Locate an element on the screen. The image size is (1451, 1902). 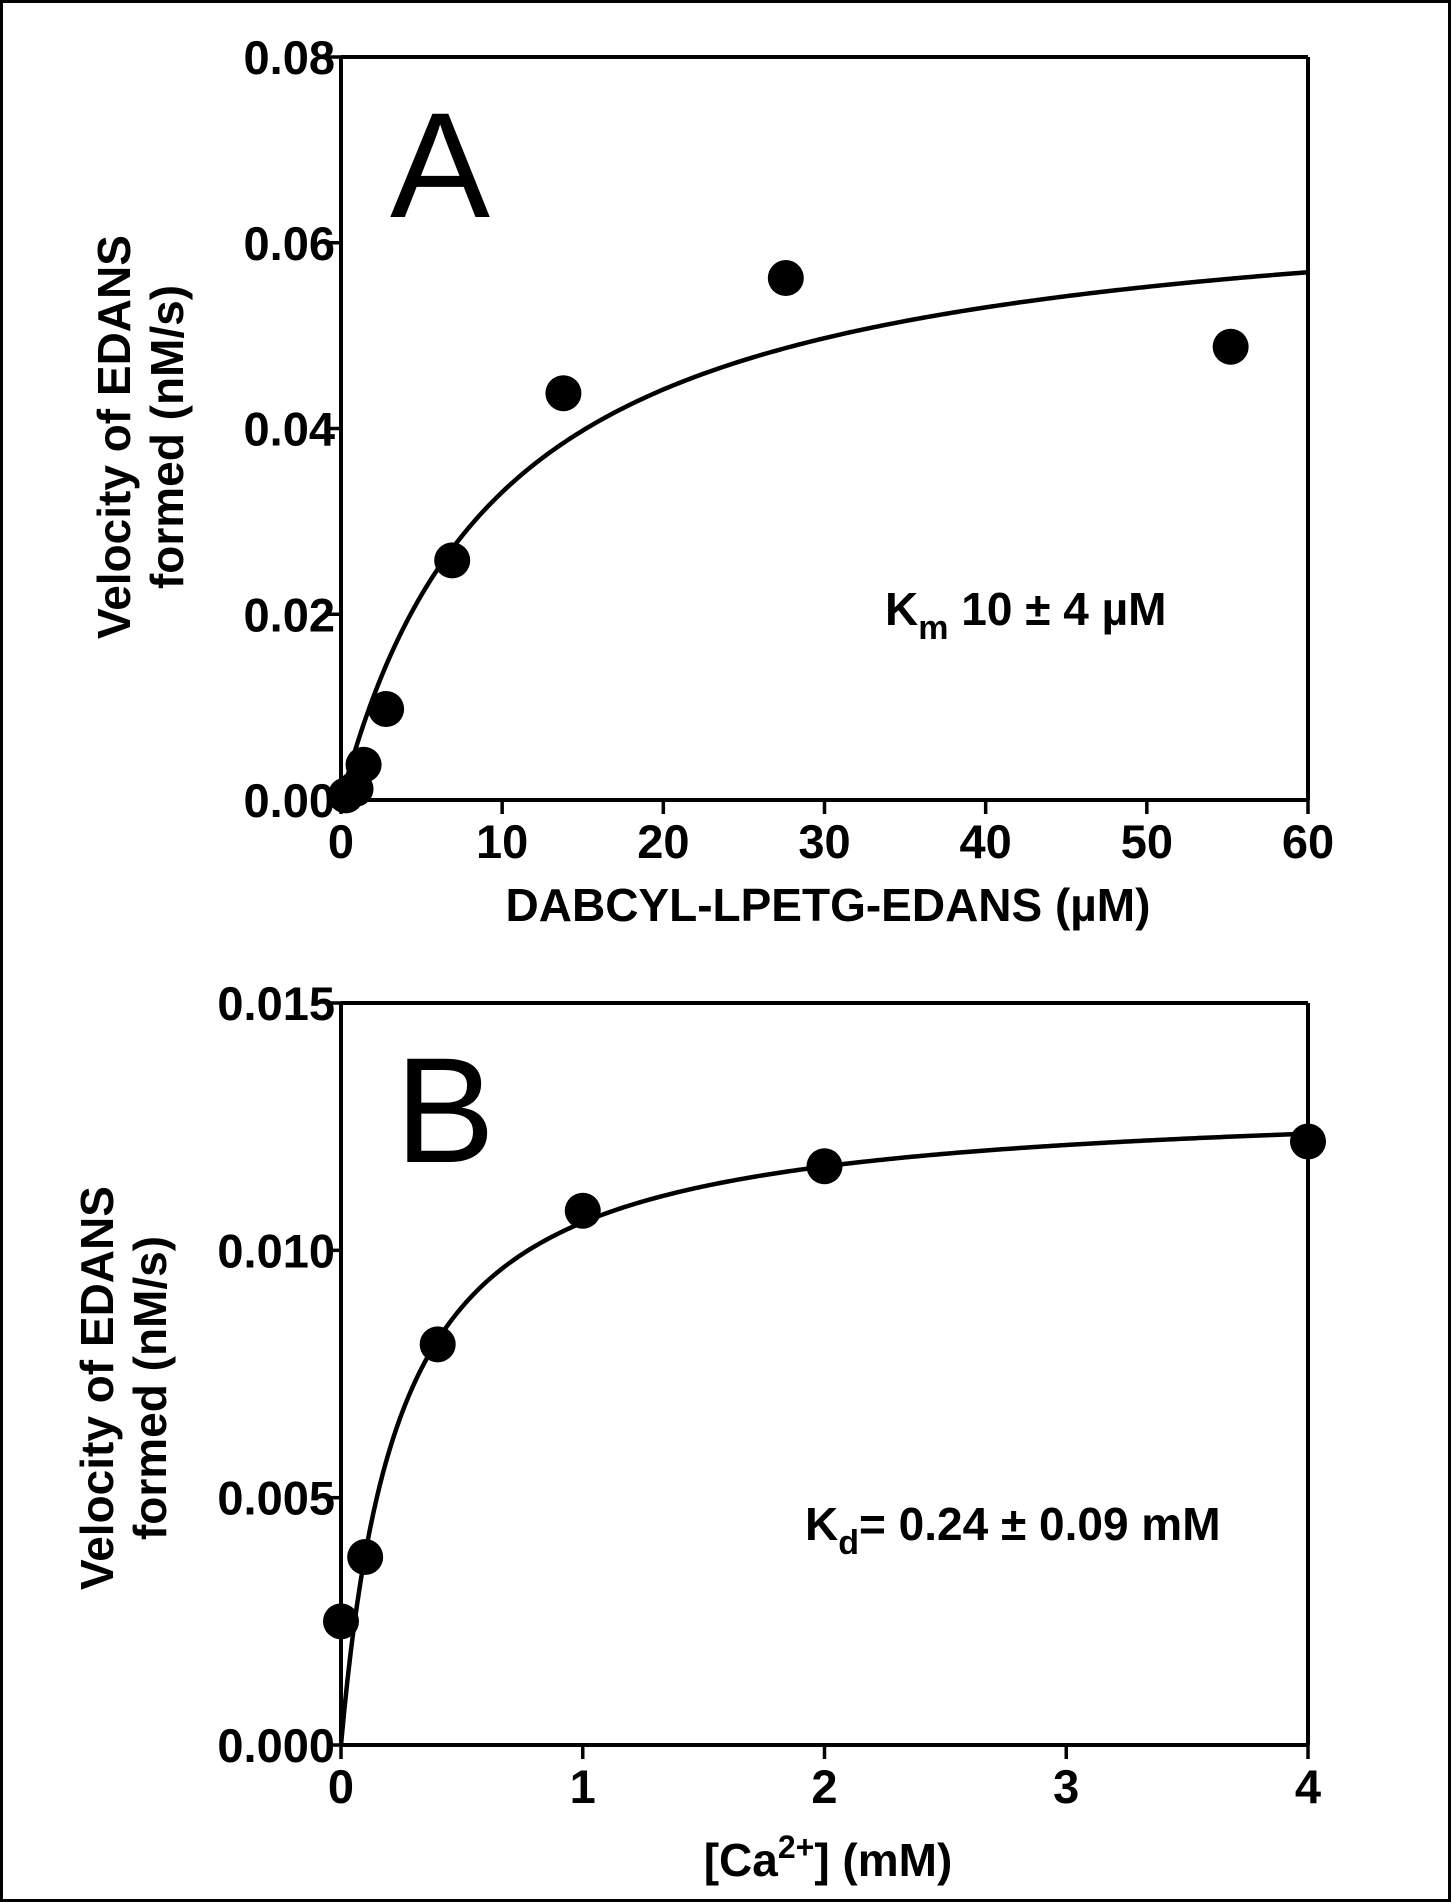
x-tick-label: 4 is located at coordinates (1308, 1786).